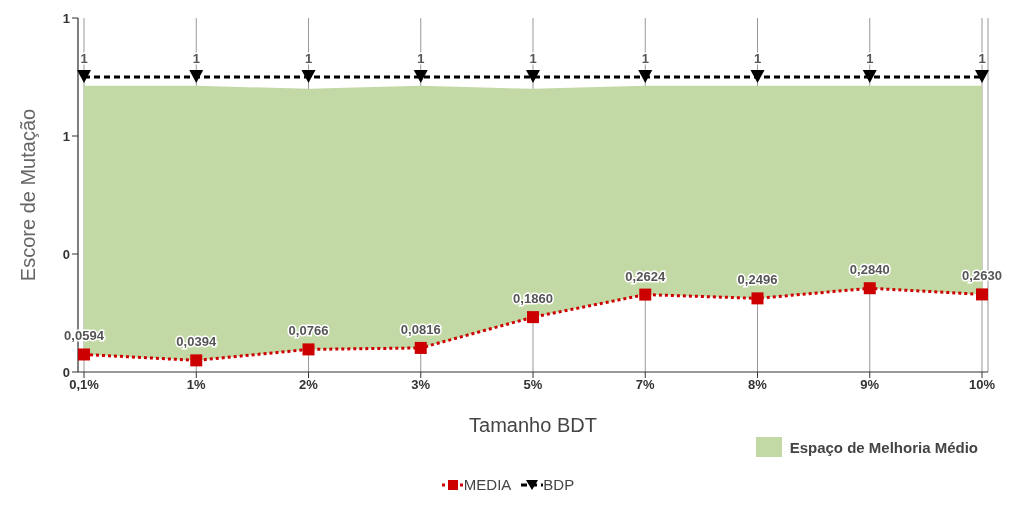  What do you see at coordinates (533, 425) in the screenshot?
I see `x-axis-title: Tamanho BDT` at bounding box center [533, 425].